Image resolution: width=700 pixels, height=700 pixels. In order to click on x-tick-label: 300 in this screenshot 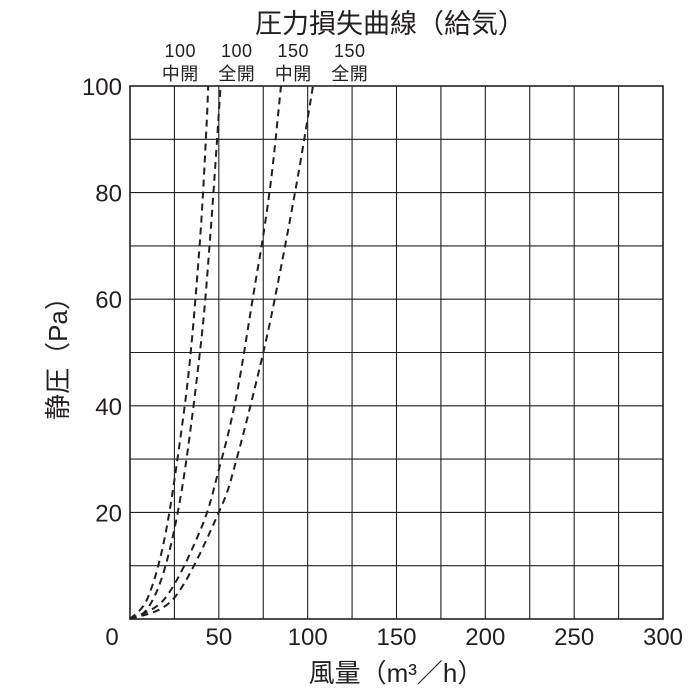, I will do `click(663, 637)`.